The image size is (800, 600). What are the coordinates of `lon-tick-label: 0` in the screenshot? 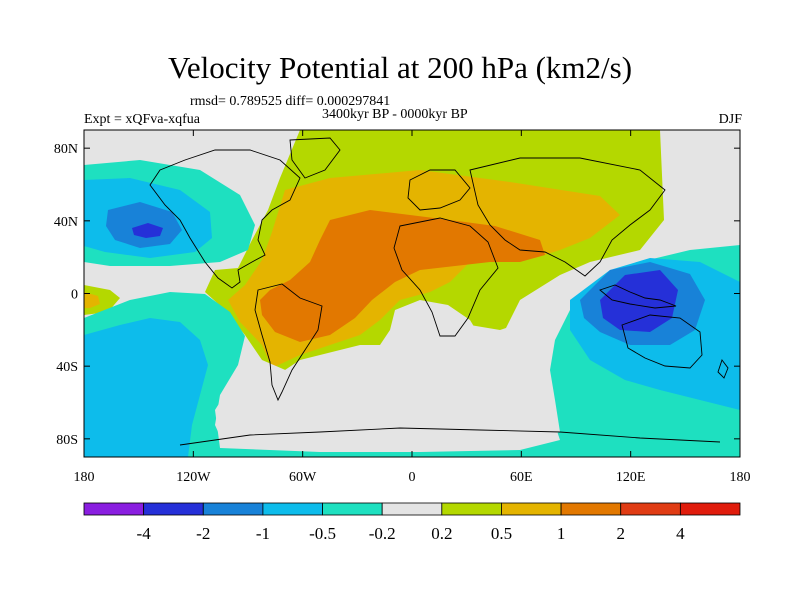 It's located at (412, 477).